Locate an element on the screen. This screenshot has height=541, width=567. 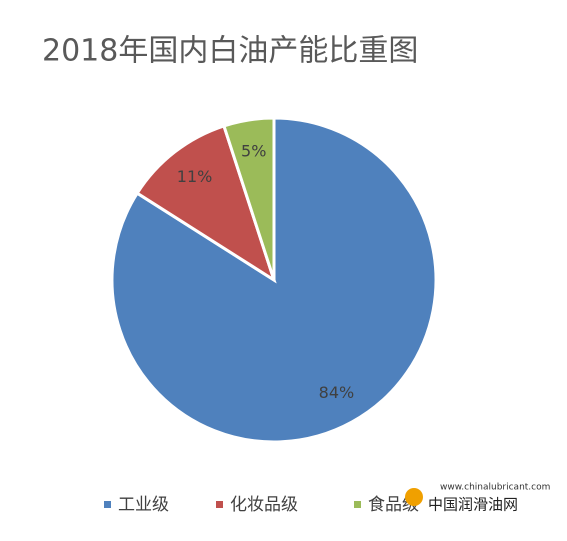
data-label: 5% is located at coordinates (253, 150).